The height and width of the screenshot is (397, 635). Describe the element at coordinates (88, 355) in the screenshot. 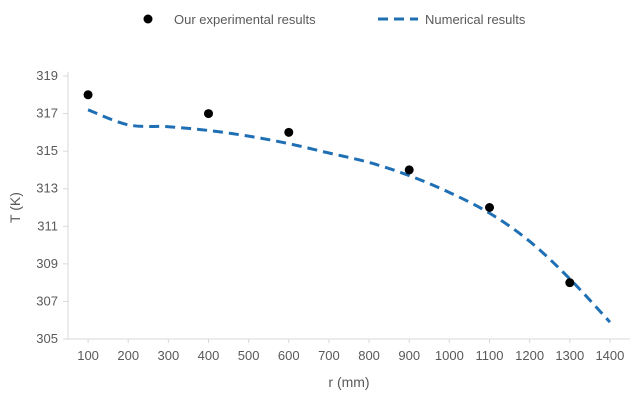

I see `x-tick-label: 100` at that location.